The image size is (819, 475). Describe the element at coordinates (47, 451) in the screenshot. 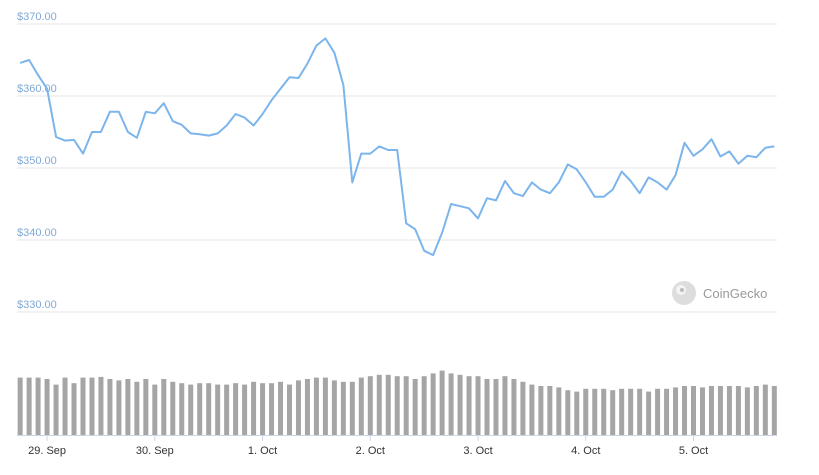

I see `x-tick-label: 29. Sep` at that location.